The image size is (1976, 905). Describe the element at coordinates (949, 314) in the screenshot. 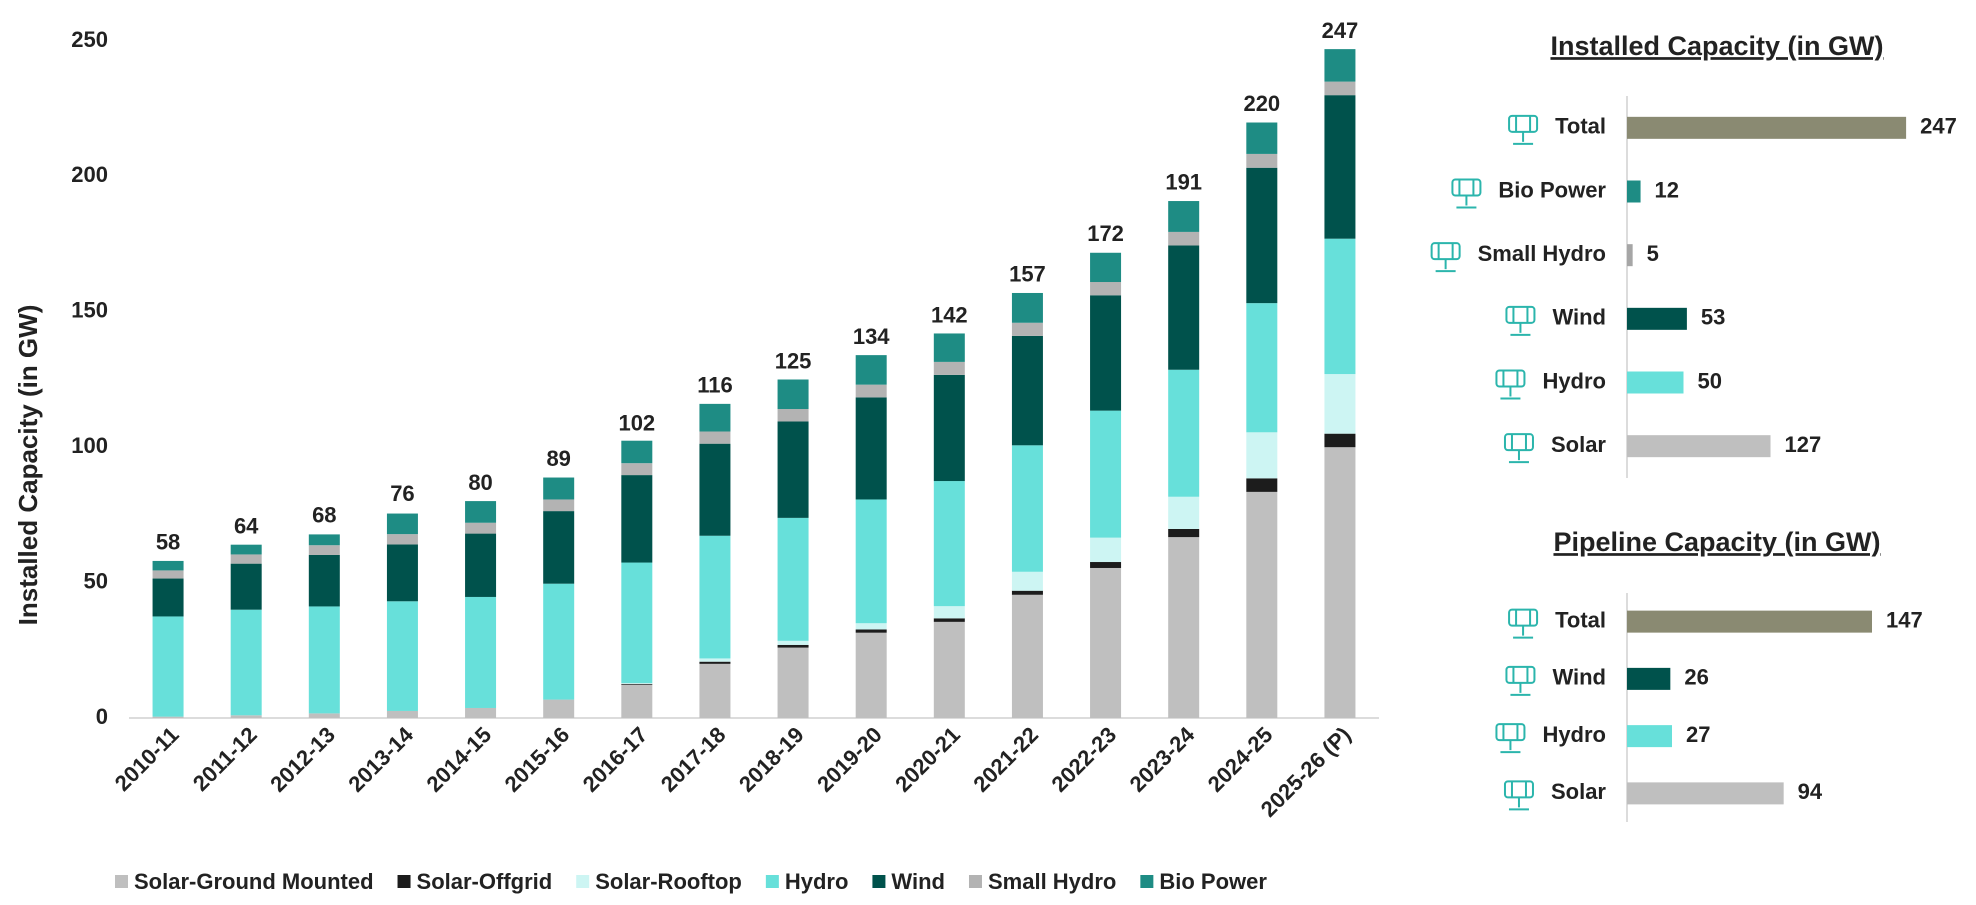

I see `total-label: 142` at that location.